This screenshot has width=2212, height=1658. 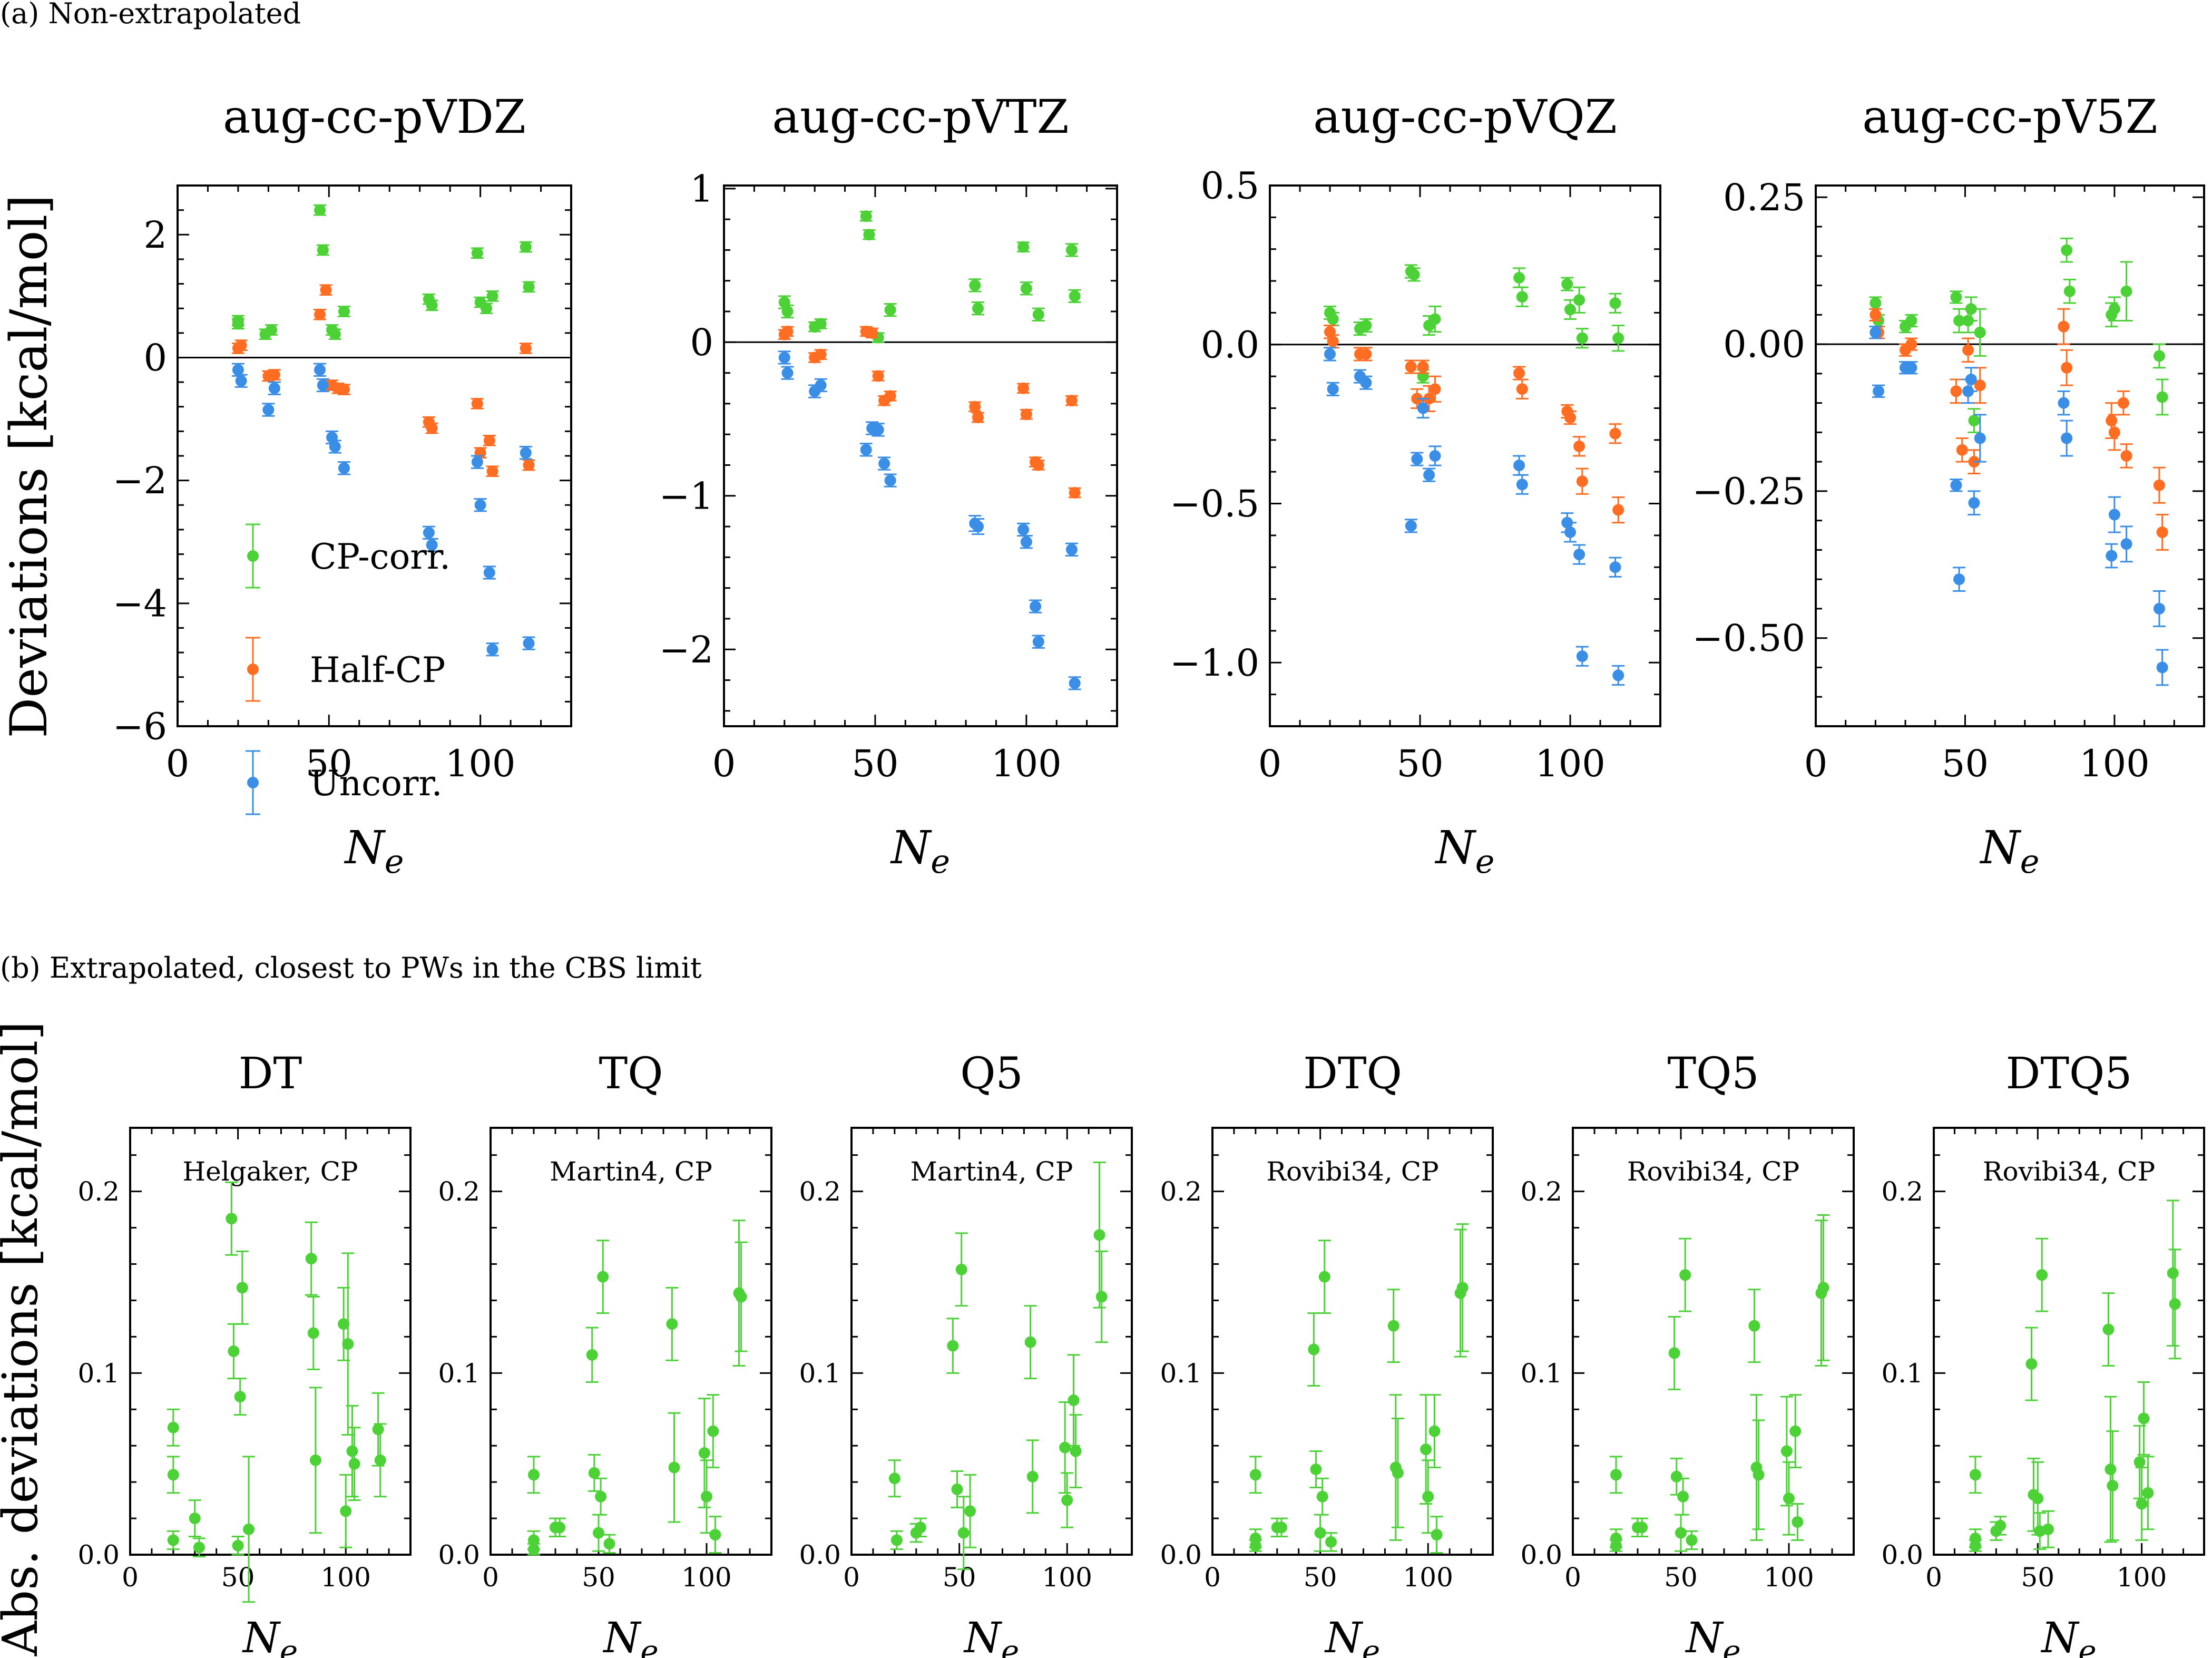 What do you see at coordinates (1748, 491) in the screenshot?
I see `y-tick-label: −0.25` at bounding box center [1748, 491].